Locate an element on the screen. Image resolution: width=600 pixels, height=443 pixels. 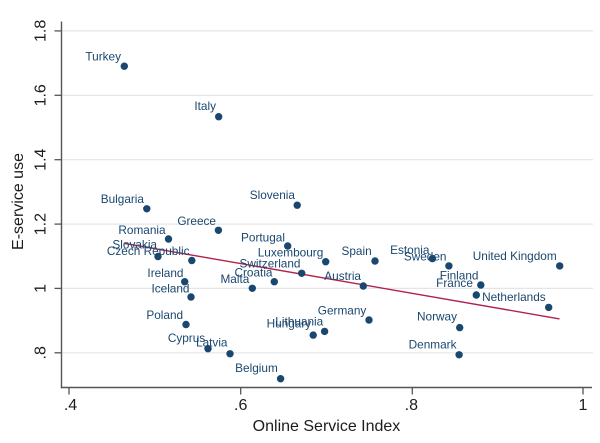
svg-text: Belgium is located at coordinates (256, 368).